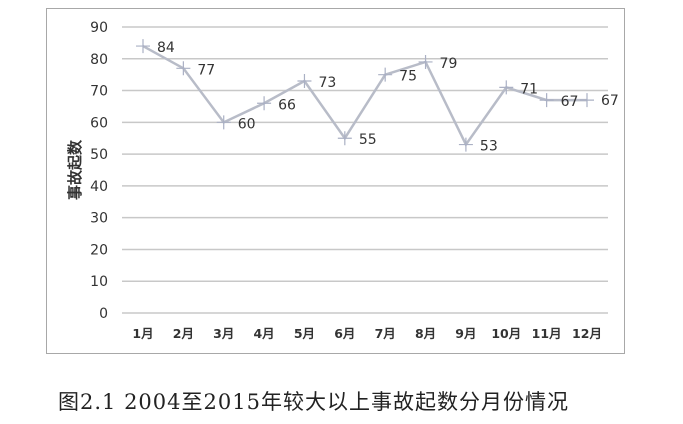 This screenshot has width=683, height=424. I want to click on y-tick-label: 90, so click(99, 28).